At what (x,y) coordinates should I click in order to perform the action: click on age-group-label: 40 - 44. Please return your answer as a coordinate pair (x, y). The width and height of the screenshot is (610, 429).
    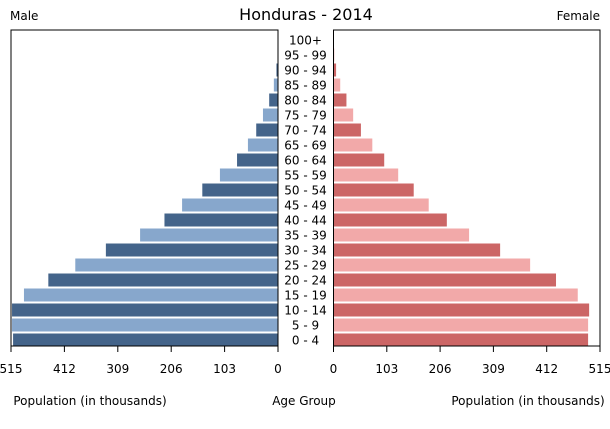
    Looking at the image, I should click on (305, 221).